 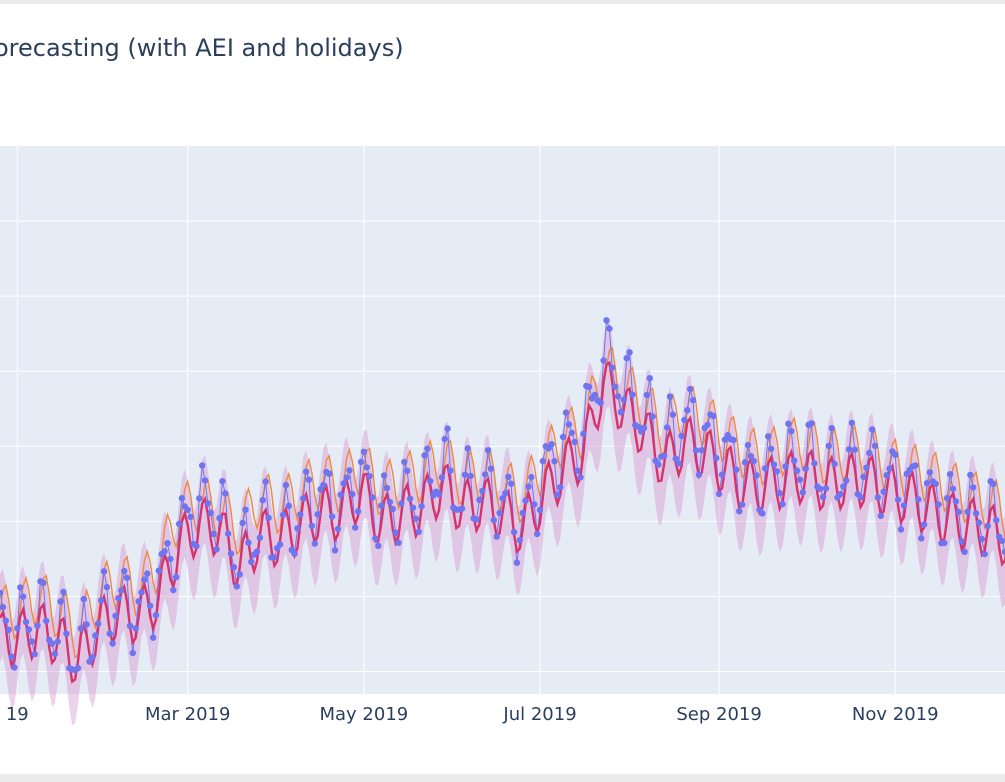 I want to click on x-tick-label: Jul 2019, so click(x=539, y=714).